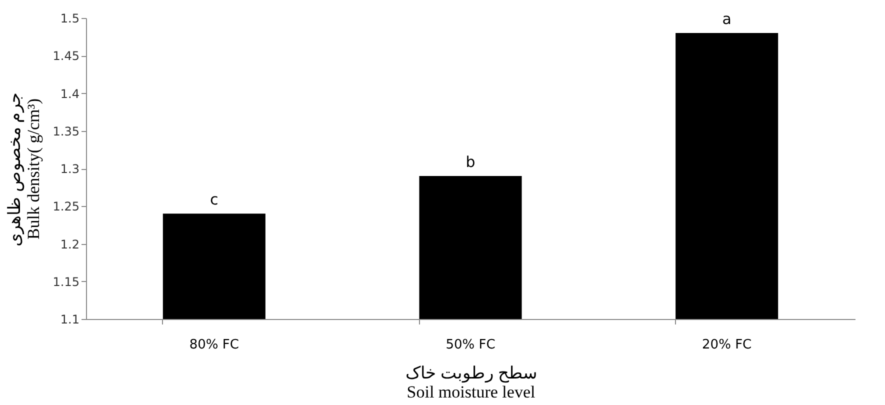 This screenshot has width=885, height=405. Describe the element at coordinates (70, 169) in the screenshot. I see `y-tick-label: 1.3` at that location.